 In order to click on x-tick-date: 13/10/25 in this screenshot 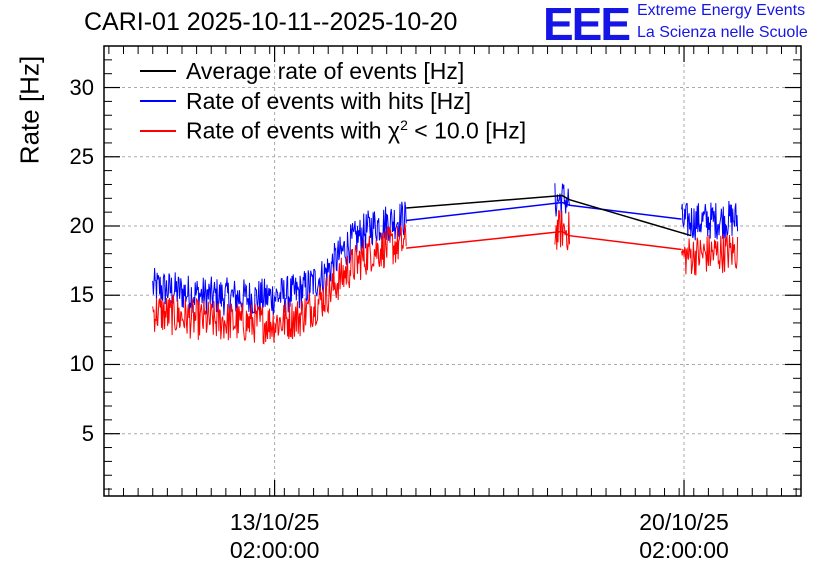, I will do `click(274, 522)`.